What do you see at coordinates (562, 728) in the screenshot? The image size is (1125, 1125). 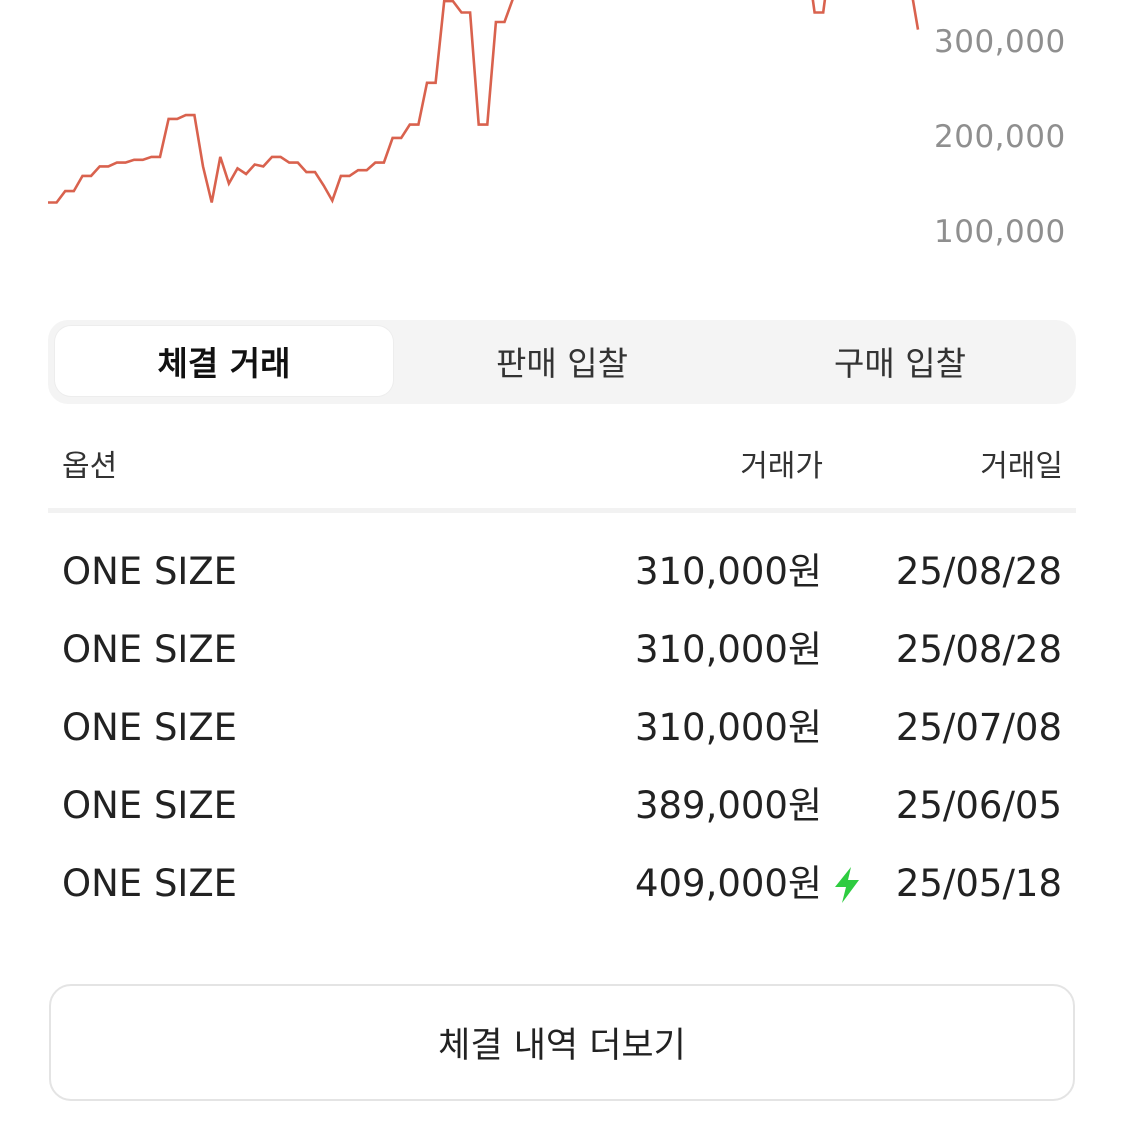 I see `table-row: ONE SIZE 310,000원 25/07/08` at bounding box center [562, 728].